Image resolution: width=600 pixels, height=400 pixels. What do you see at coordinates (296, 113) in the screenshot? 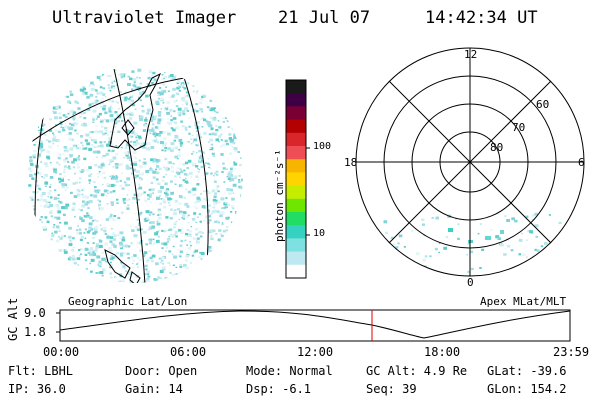
I see `colorbar-segment` at bounding box center [296, 113].